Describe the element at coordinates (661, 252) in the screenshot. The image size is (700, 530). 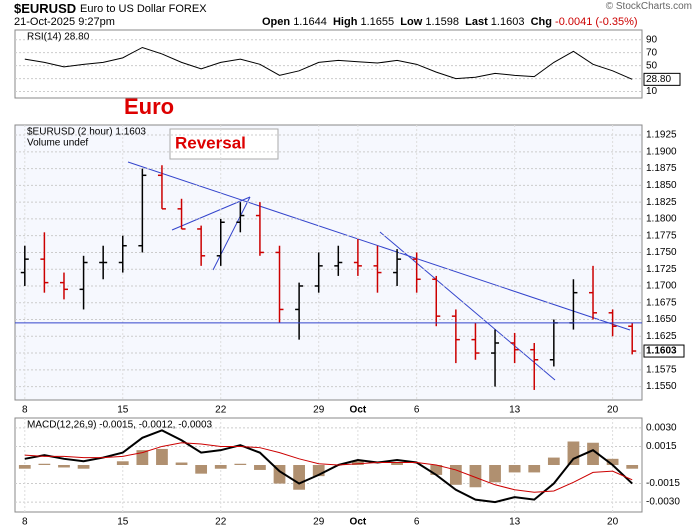
I see `y-tick-label: 1.1750` at that location.